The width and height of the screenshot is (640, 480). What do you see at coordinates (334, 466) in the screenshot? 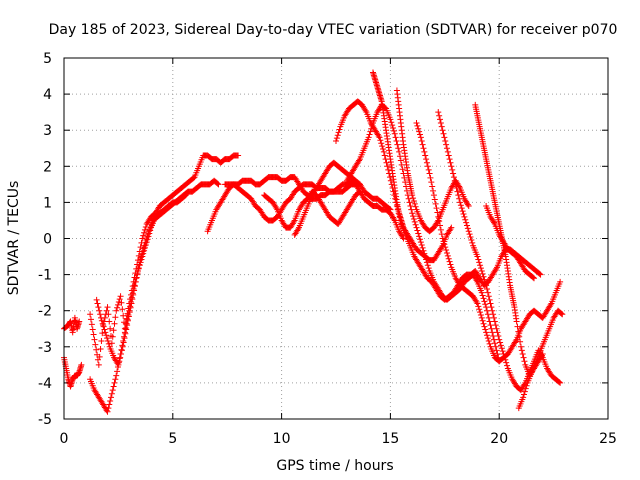
I see `x-axis-label: GPS time / hours` at bounding box center [334, 466].